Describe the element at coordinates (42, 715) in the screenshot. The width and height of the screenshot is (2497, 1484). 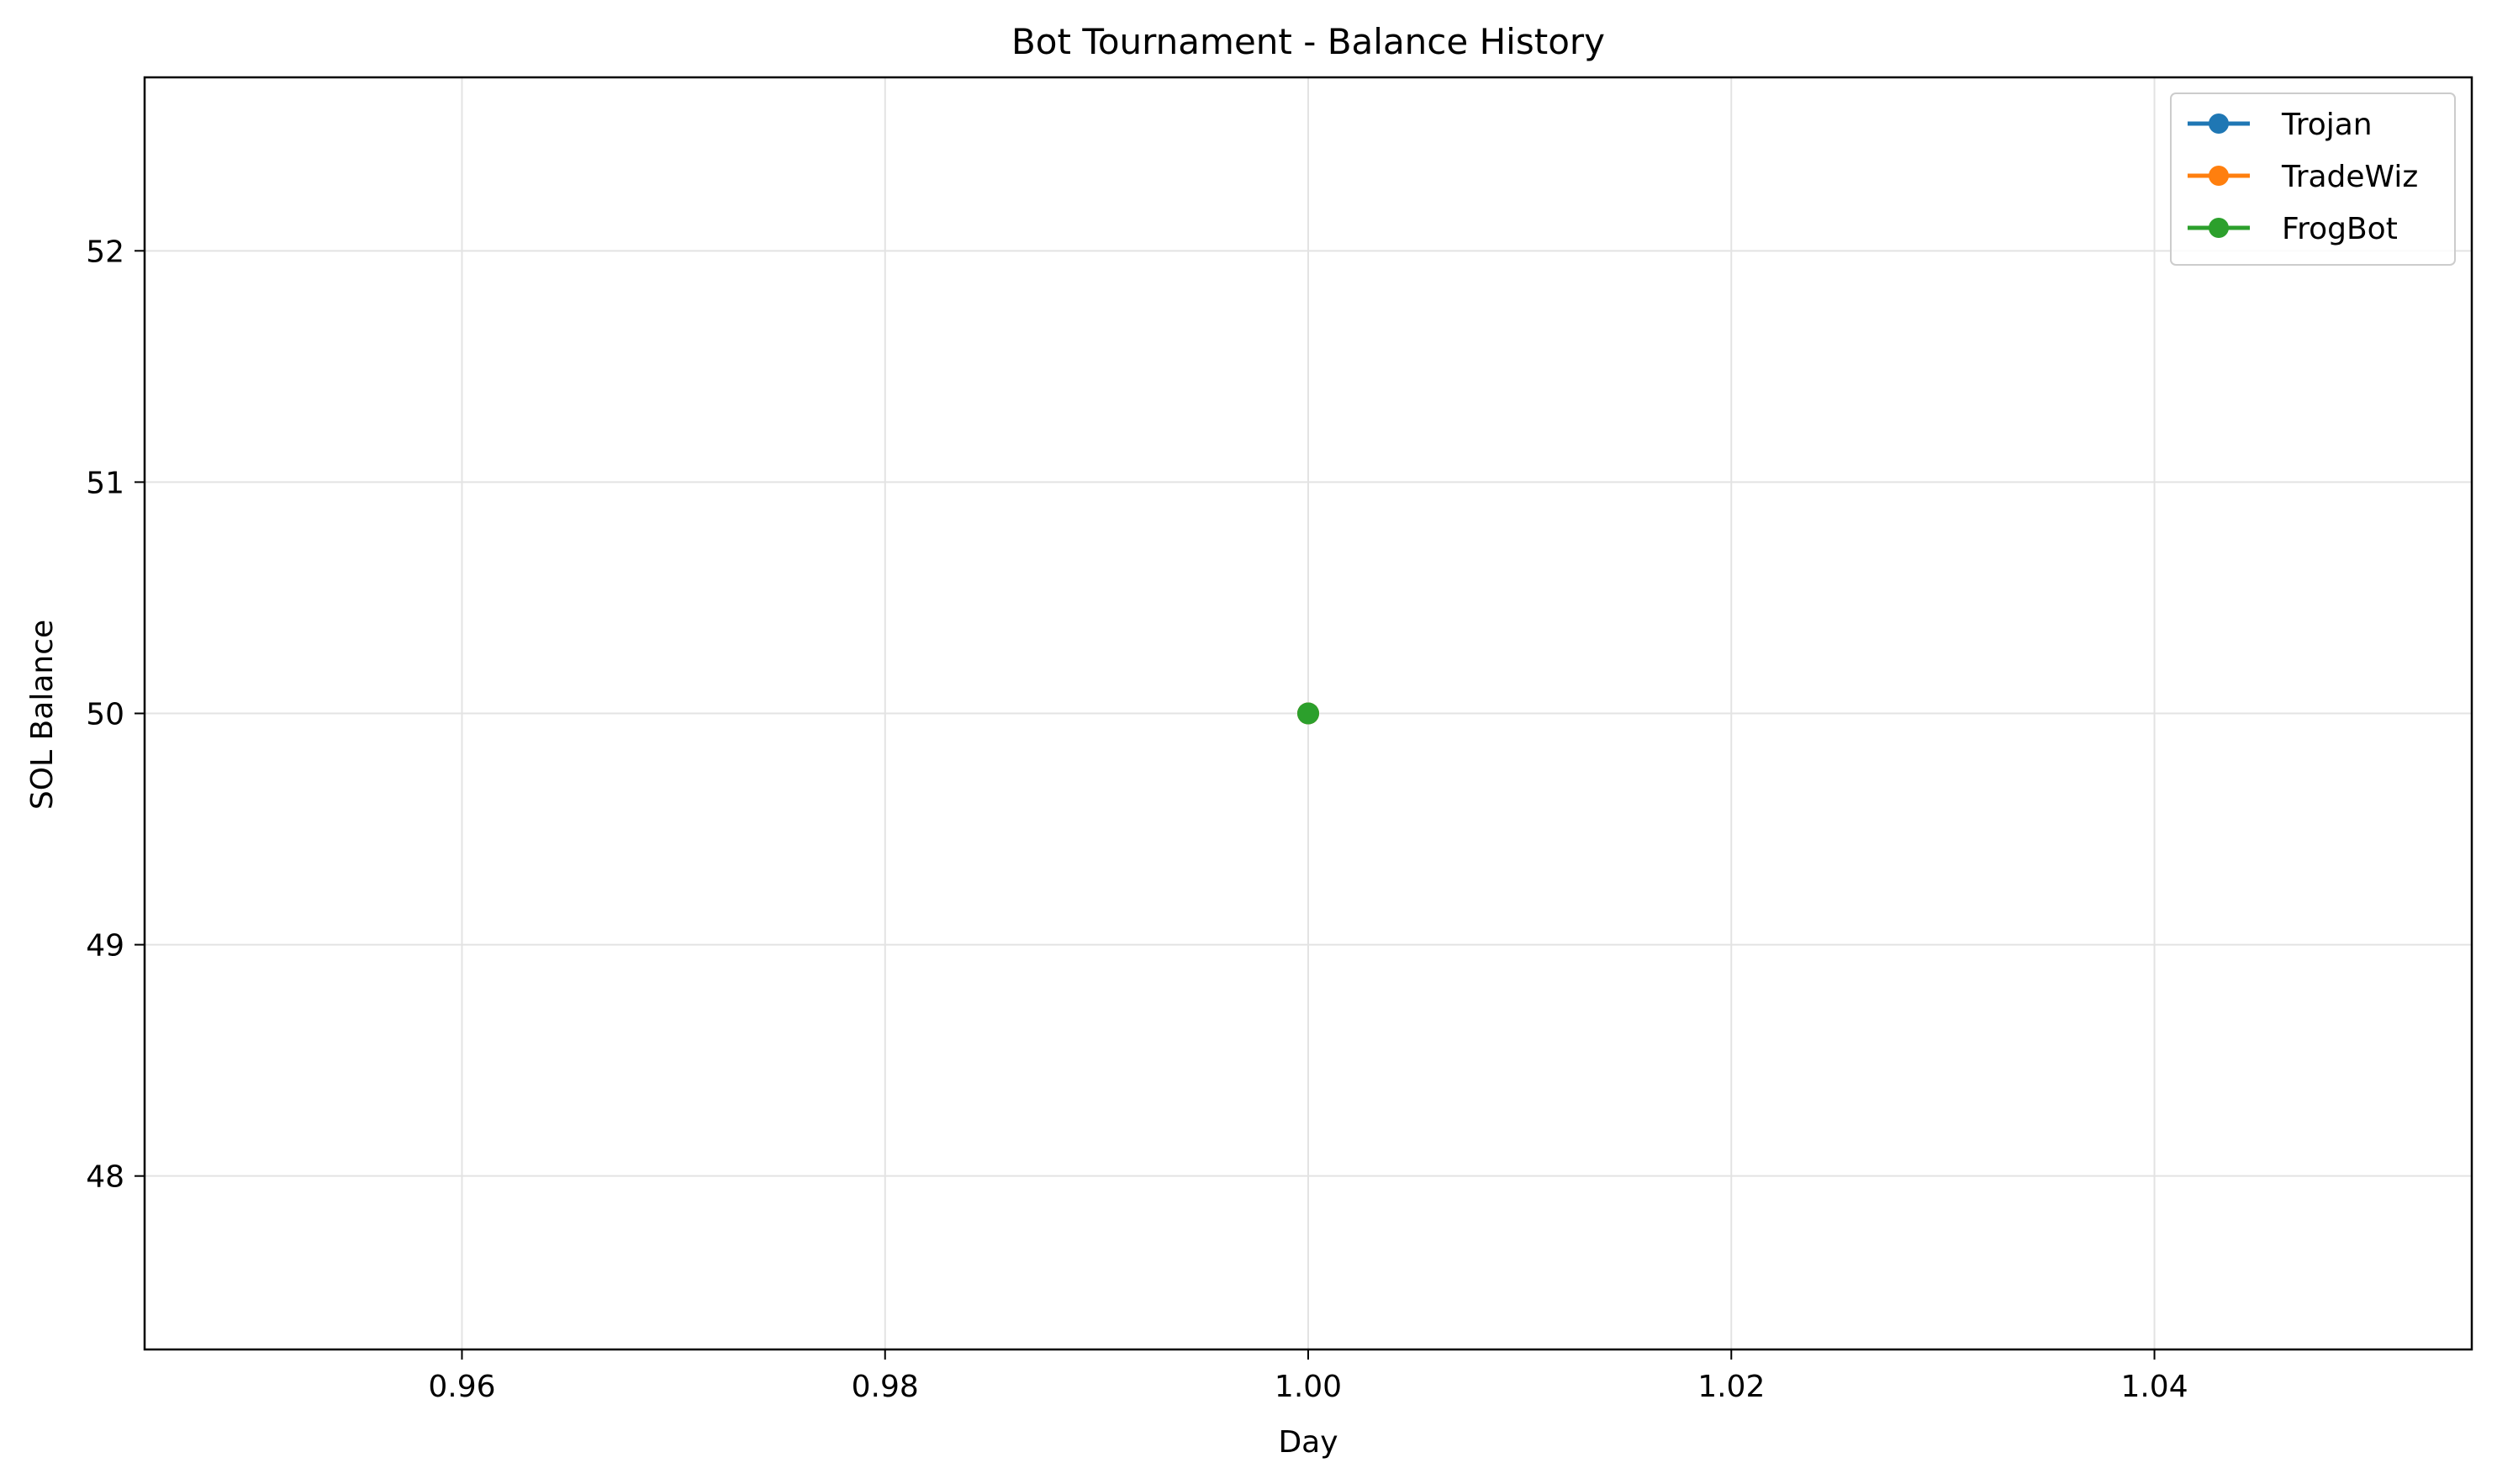
I see `y-axis-label: SOL Balance` at that location.